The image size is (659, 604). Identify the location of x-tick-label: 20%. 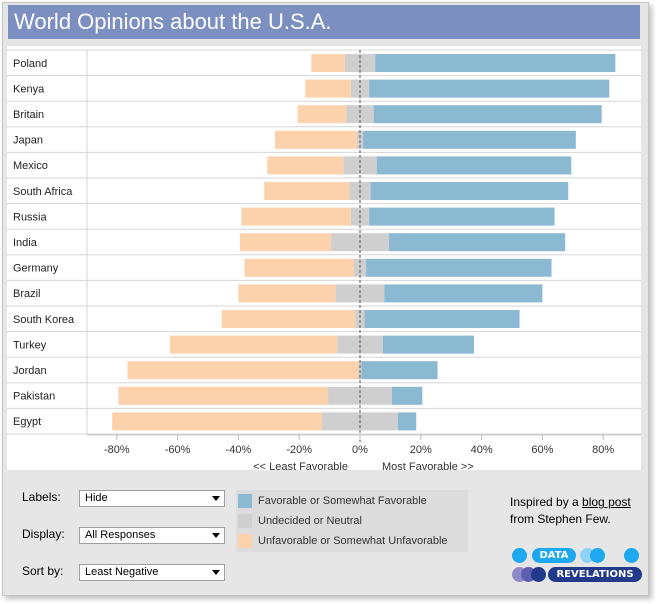
(421, 450).